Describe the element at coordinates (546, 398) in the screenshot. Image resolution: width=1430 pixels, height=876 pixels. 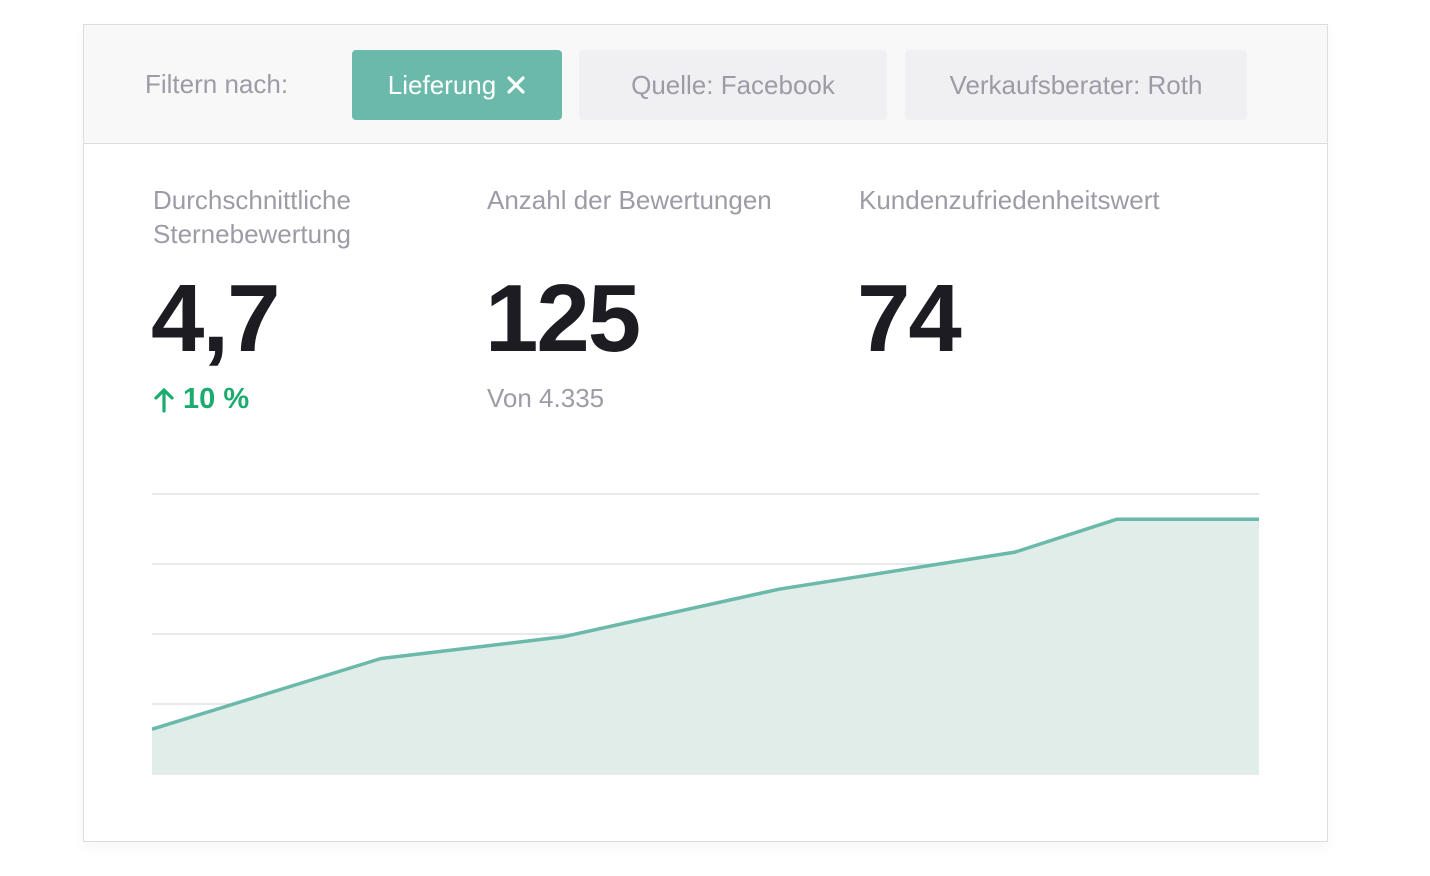
I see `metric-subtext: Von 4.335` at that location.